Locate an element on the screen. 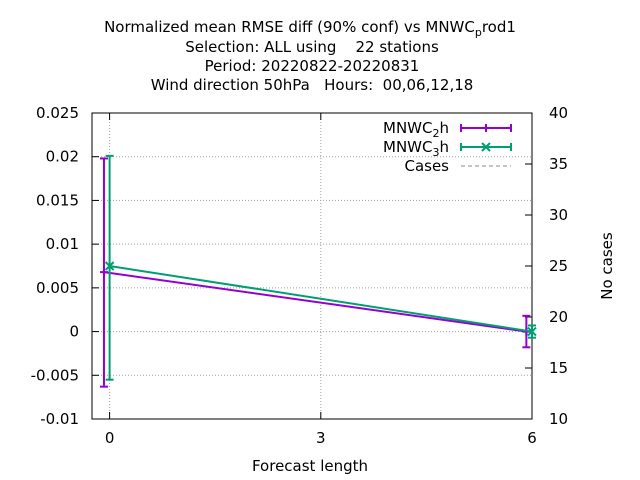  legend-label-mnwc2h: MNWC2h is located at coordinates (416, 129).